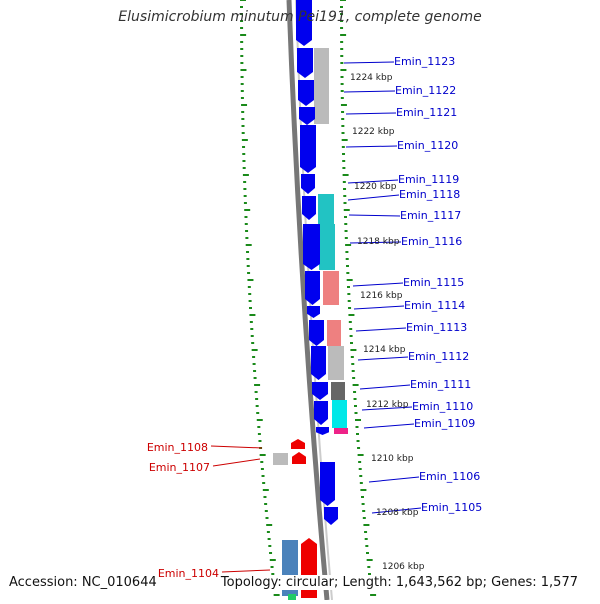 Image resolution: width=600 pixels, height=604 pixels. Describe the element at coordinates (371, 78) in the screenshot. I see `kbp-scale-label: 1224 kbp` at that location.